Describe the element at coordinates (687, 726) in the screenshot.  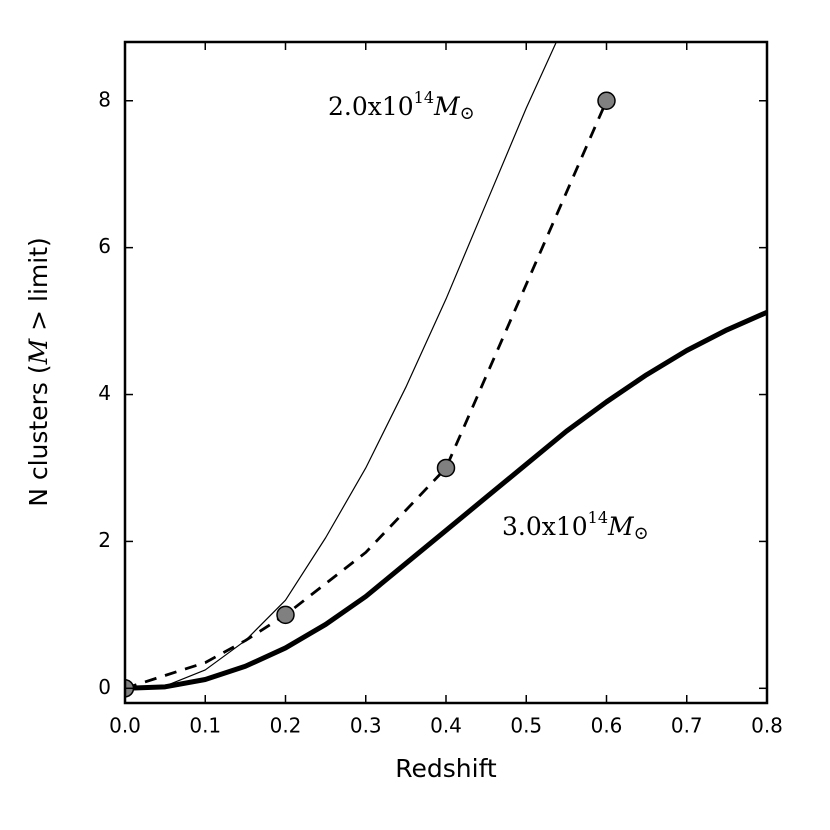
I see `x-tick-label: 0.7` at that location.